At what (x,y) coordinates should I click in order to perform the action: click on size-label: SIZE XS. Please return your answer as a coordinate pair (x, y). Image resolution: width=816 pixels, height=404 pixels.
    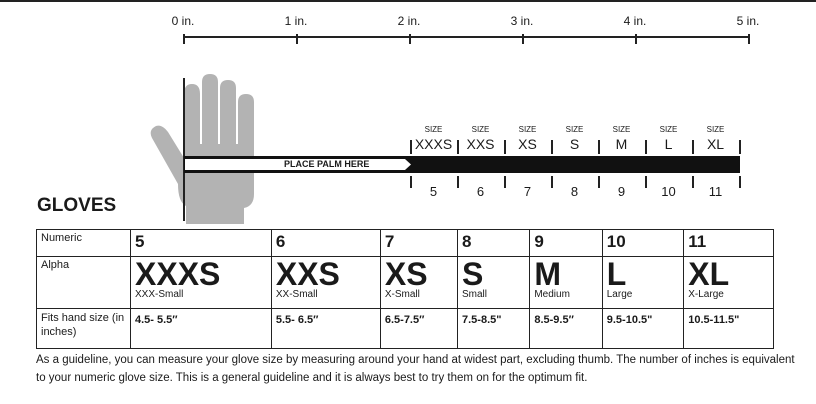
    Looking at the image, I should click on (527, 138).